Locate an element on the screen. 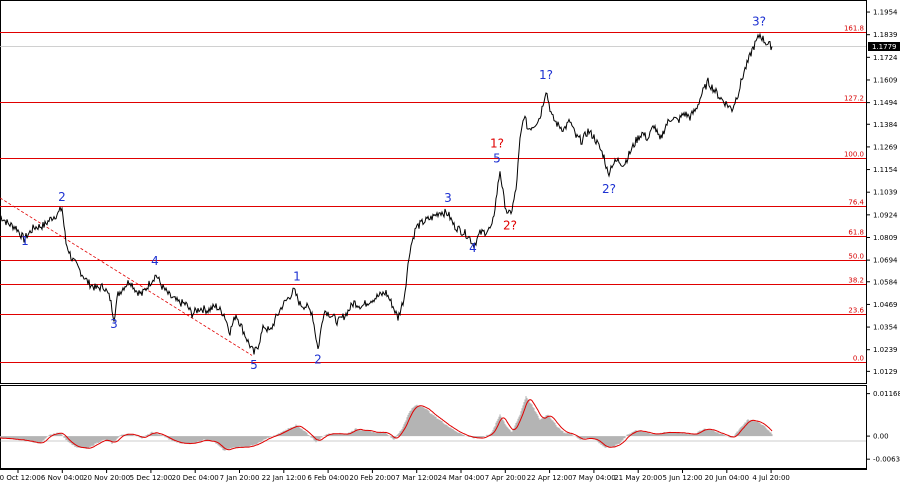 The height and width of the screenshot is (485, 900). price-tick-label-6: 1.1269 is located at coordinates (885, 147).